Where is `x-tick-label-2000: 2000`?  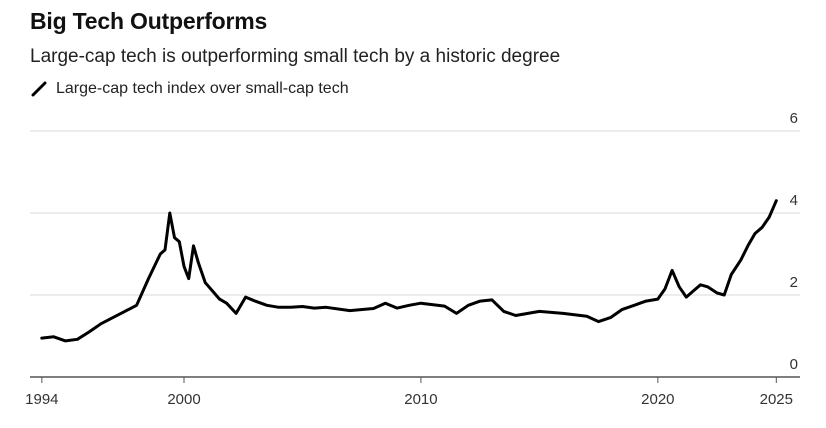 x-tick-label-2000: 2000 is located at coordinates (183, 399).